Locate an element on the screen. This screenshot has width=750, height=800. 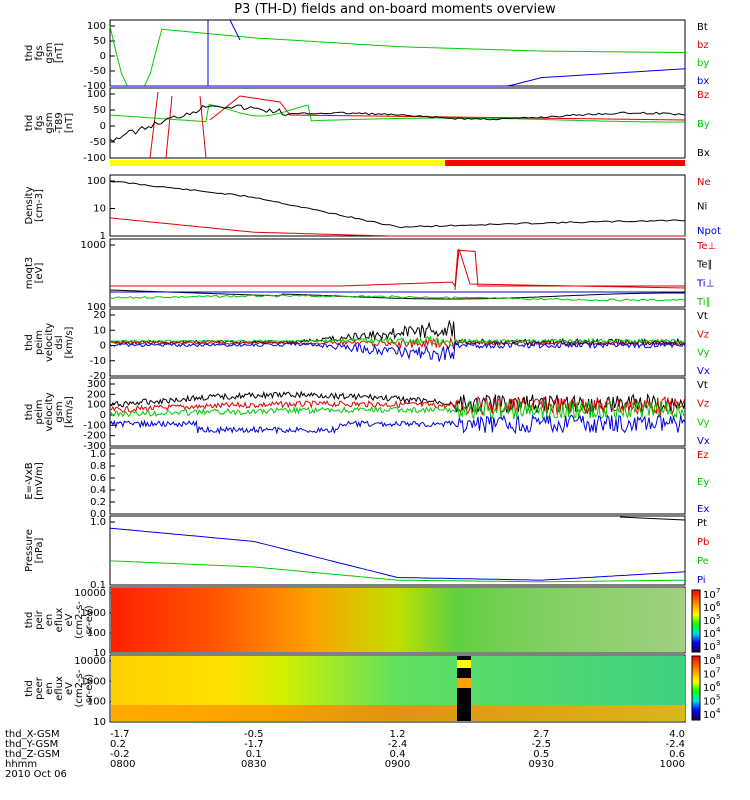
xaxis-value: 2.7 is located at coordinates (541, 734).